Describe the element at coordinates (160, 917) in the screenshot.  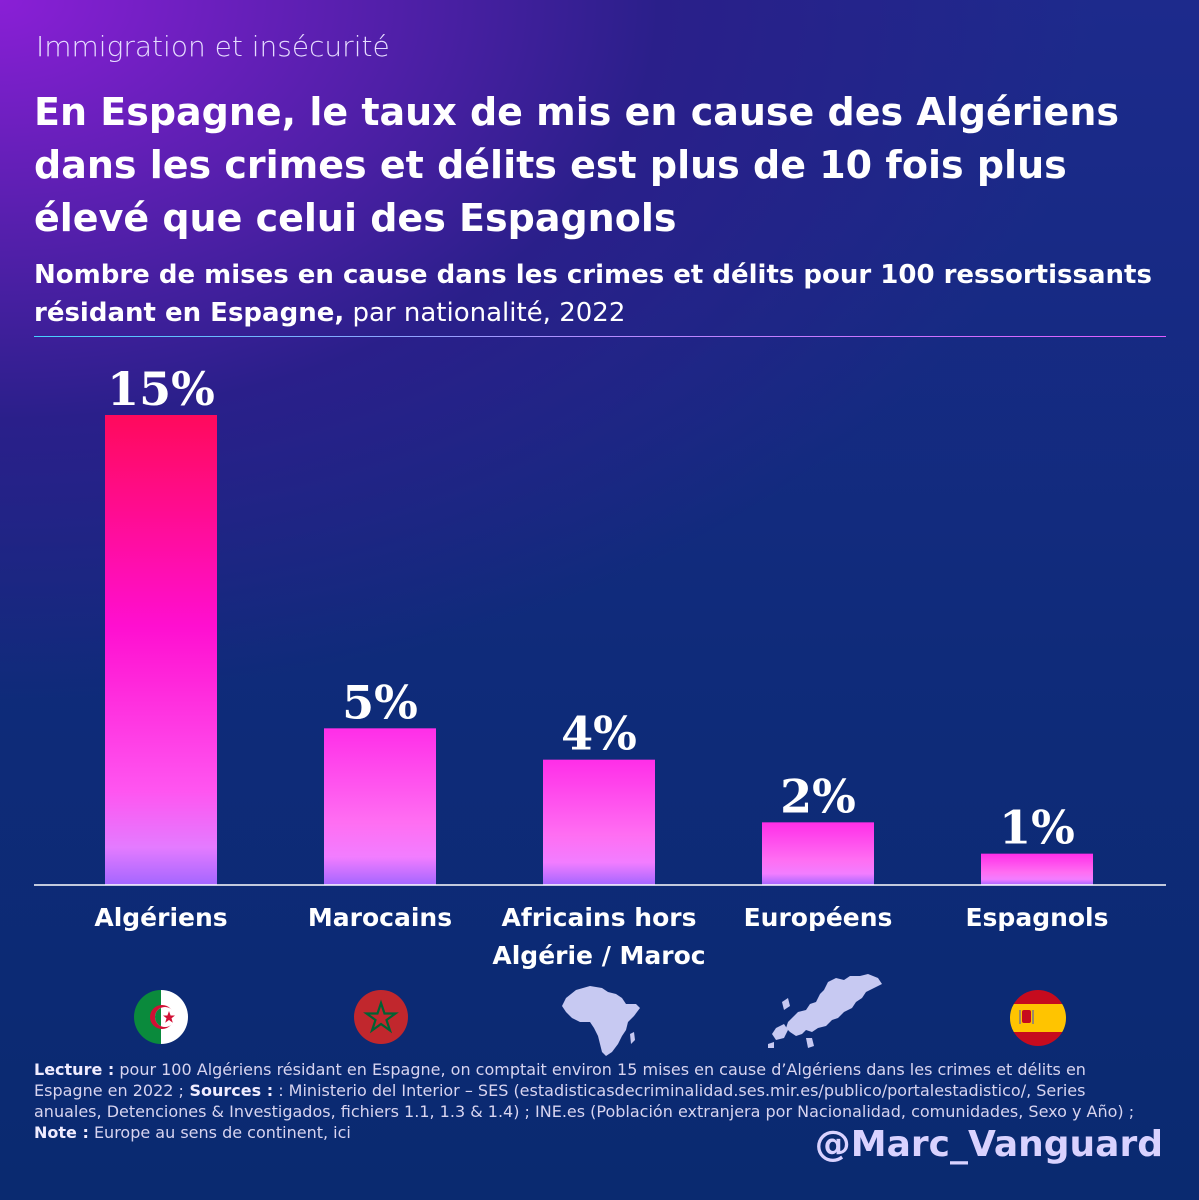
I see `category-label-1: Algériens` at that location.